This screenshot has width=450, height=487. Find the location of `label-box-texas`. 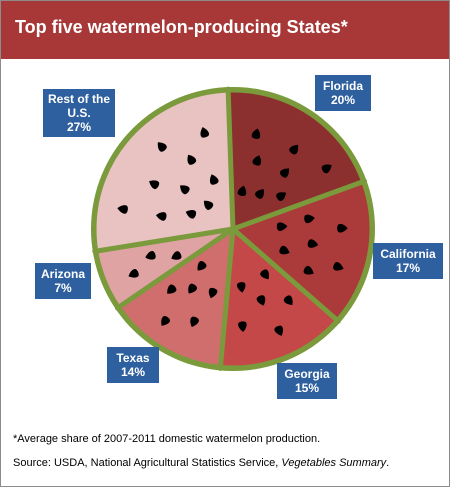

label-box-texas is located at coordinates (133, 365).